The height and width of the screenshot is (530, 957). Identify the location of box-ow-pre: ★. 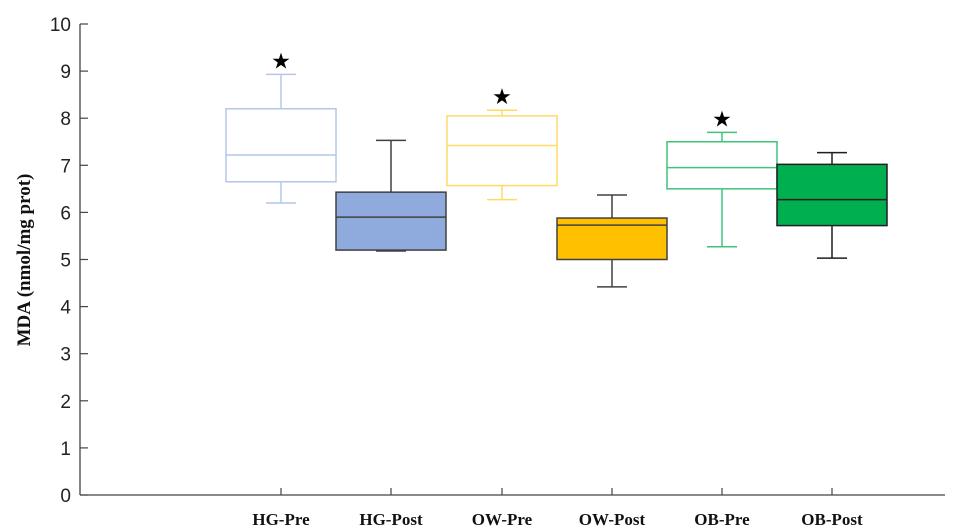
(502, 143).